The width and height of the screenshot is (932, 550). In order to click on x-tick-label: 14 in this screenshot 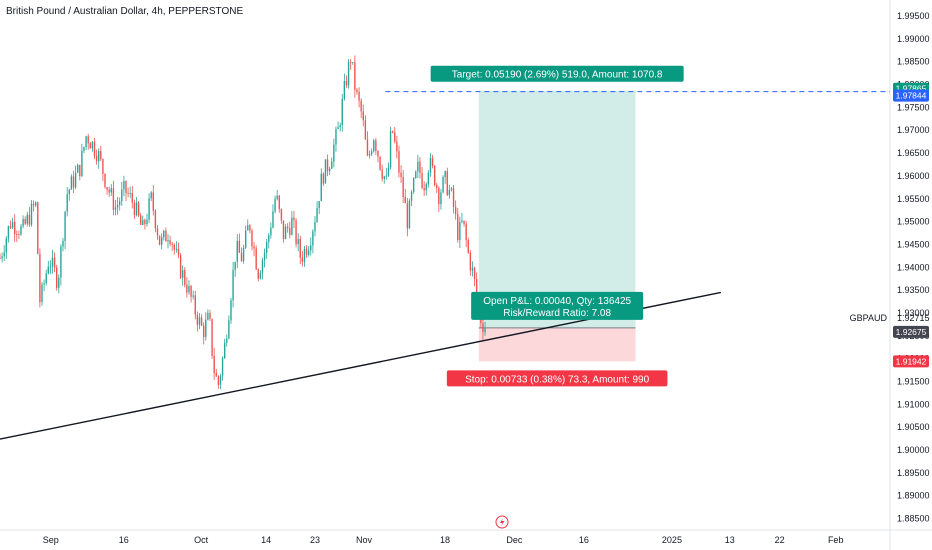, I will do `click(266, 540)`.